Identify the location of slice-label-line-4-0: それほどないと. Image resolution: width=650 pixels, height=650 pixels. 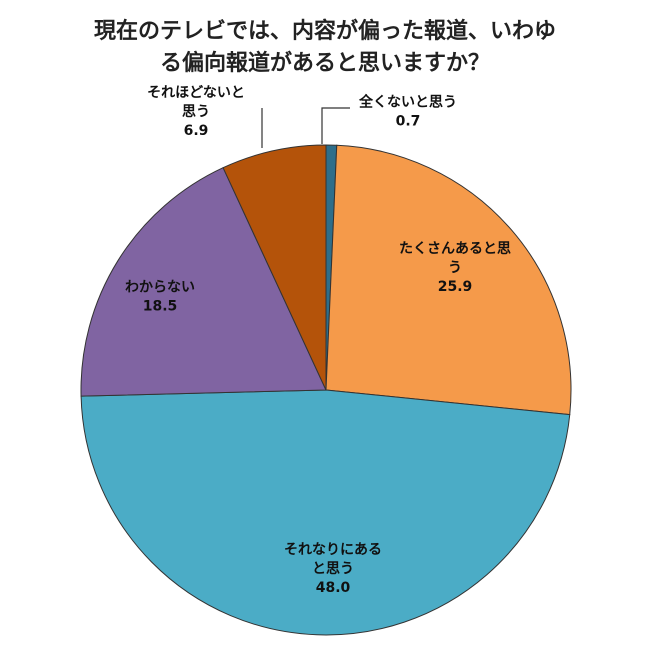
(196, 93).